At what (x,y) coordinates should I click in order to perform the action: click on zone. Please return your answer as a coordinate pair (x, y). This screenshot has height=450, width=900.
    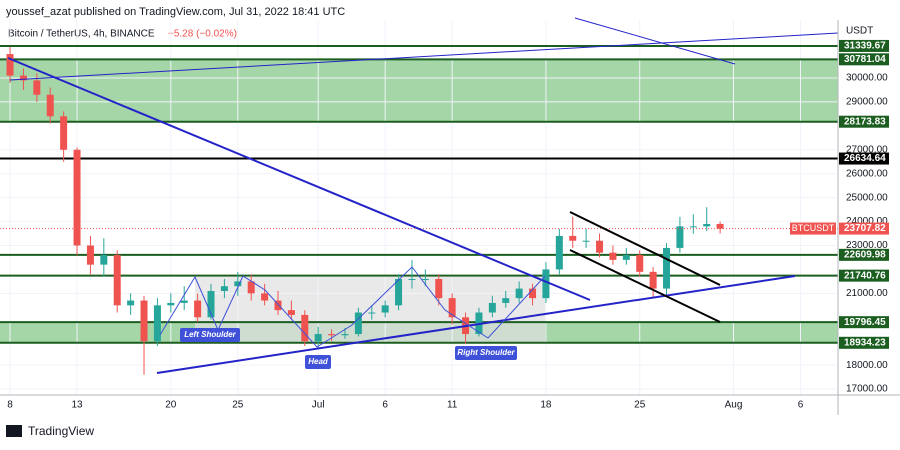
    Looking at the image, I should click on (419, 90).